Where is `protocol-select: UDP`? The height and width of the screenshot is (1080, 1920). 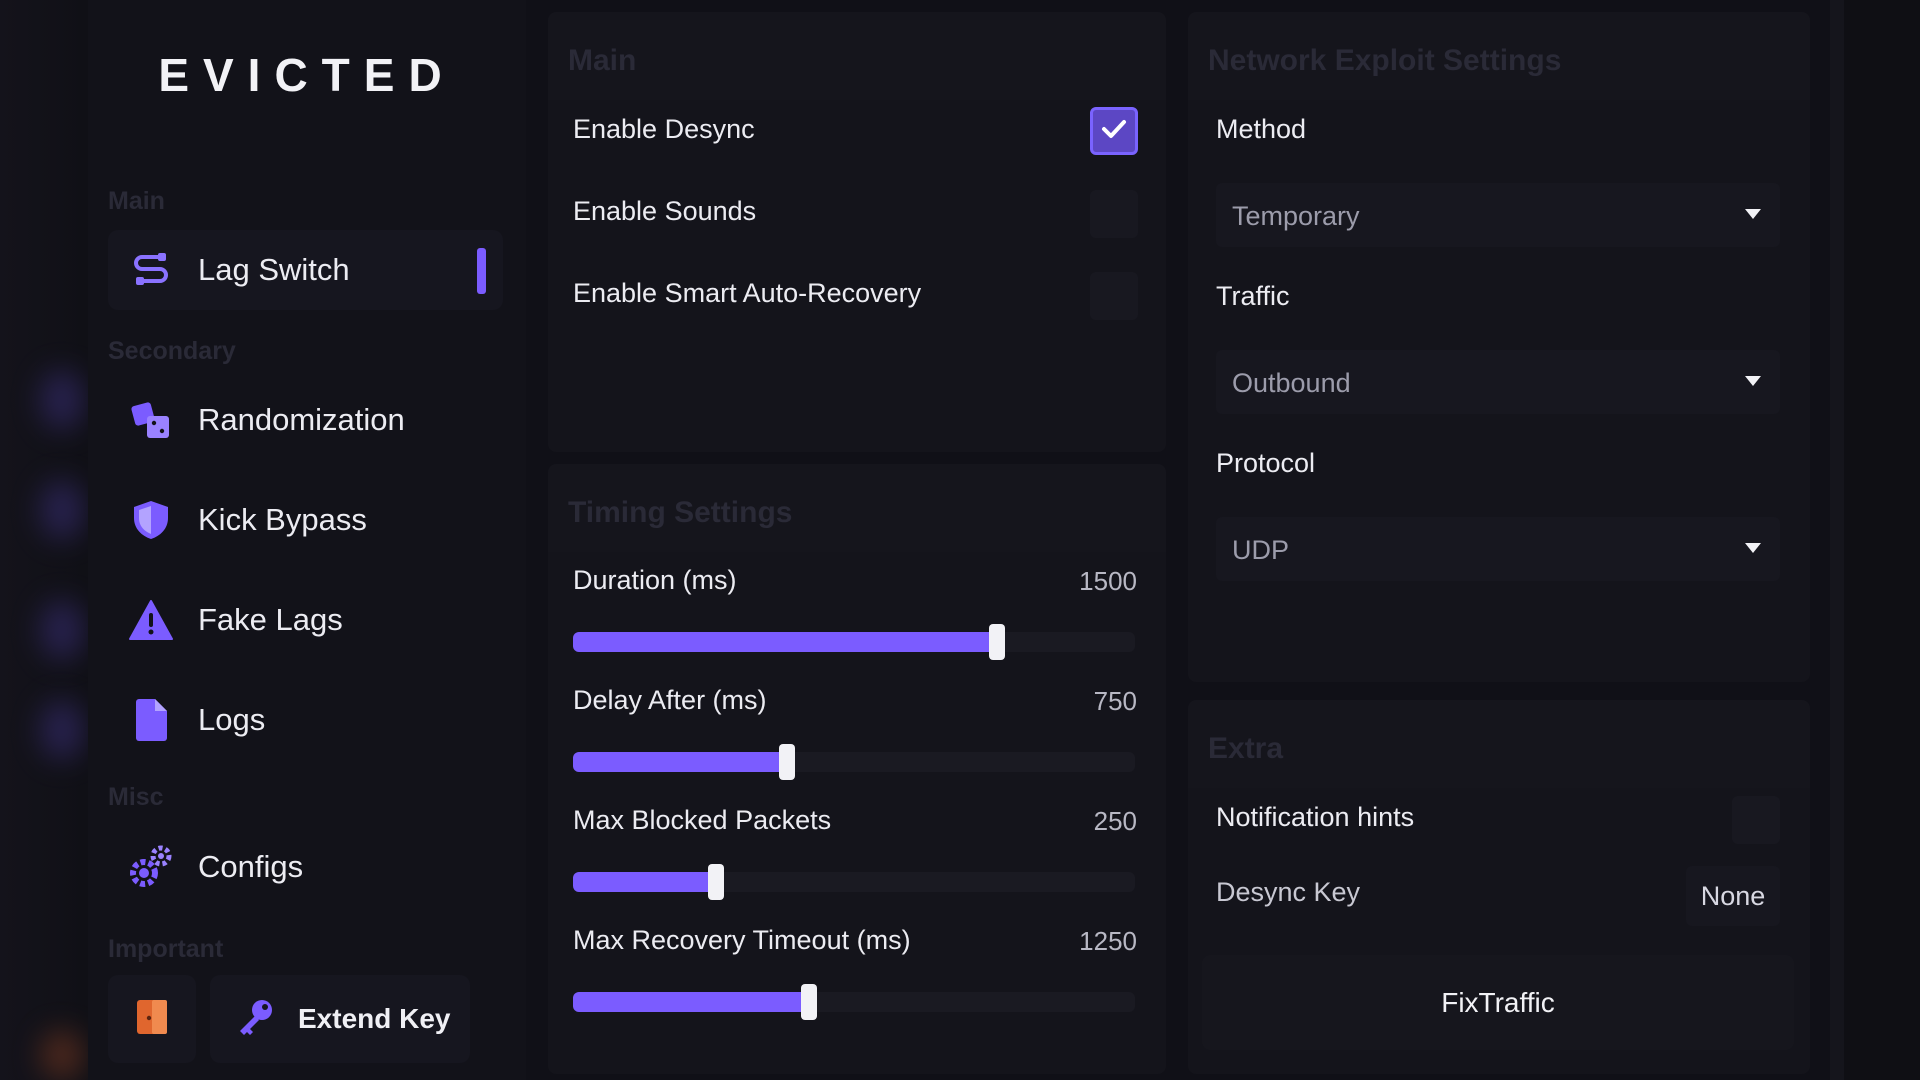 protocol-select: UDP is located at coordinates (1498, 549).